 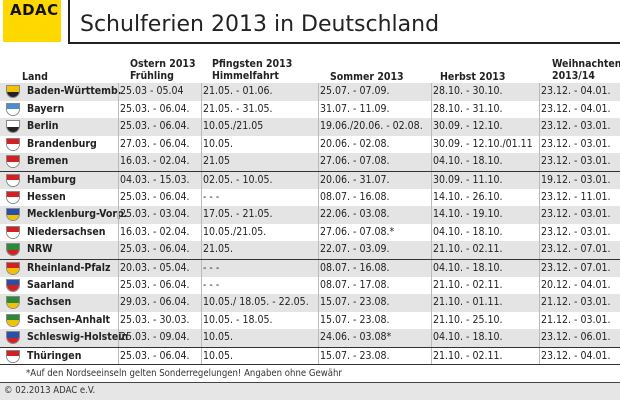 What do you see at coordinates (468, 302) in the screenshot?
I see `cell-herbst: 21.10. - 01.11.` at bounding box center [468, 302].